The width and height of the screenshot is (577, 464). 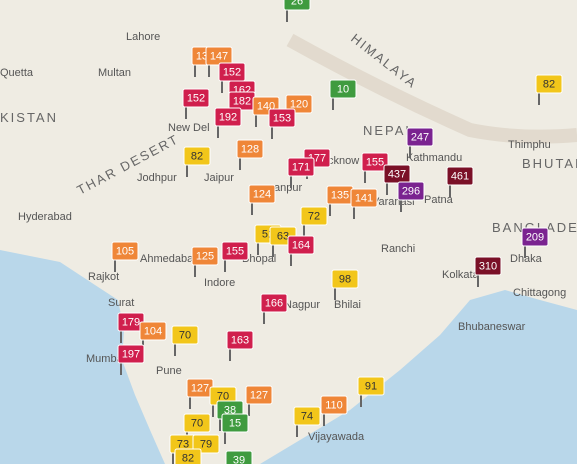 I want to click on aqi-value: 15, so click(x=235, y=423).